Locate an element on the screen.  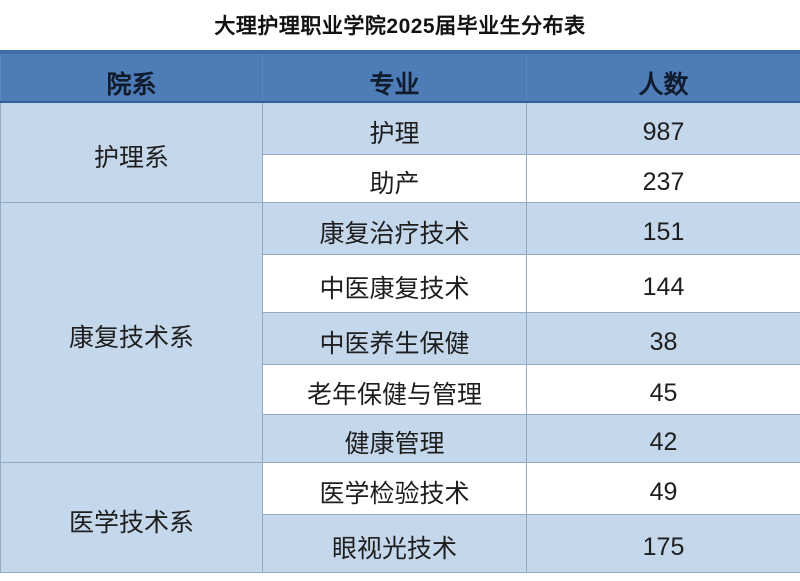
table-row: 健康管理 42 is located at coordinates (400, 438).